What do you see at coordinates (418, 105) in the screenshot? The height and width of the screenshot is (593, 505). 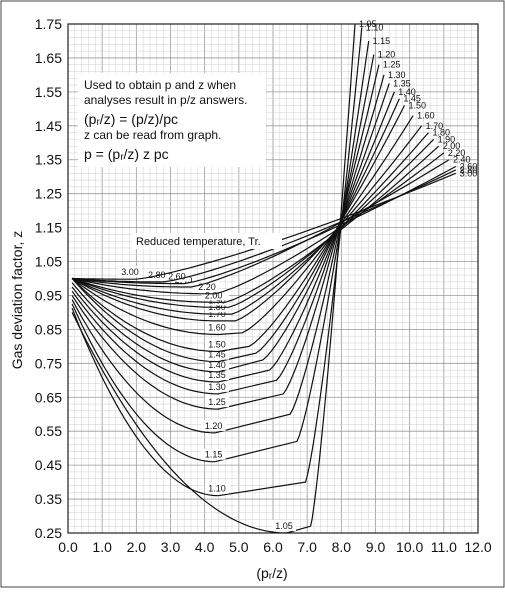 I see `series-label-high-1.50: 1.50` at bounding box center [418, 105].